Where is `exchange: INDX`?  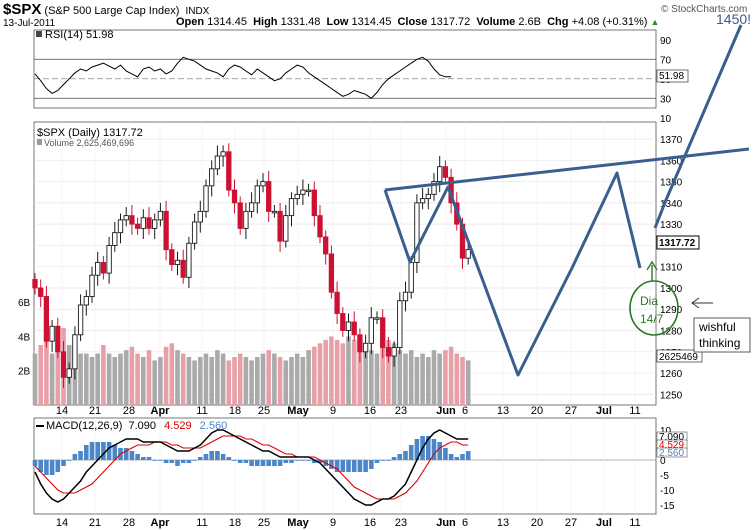 exchange: INDX is located at coordinates (197, 11).